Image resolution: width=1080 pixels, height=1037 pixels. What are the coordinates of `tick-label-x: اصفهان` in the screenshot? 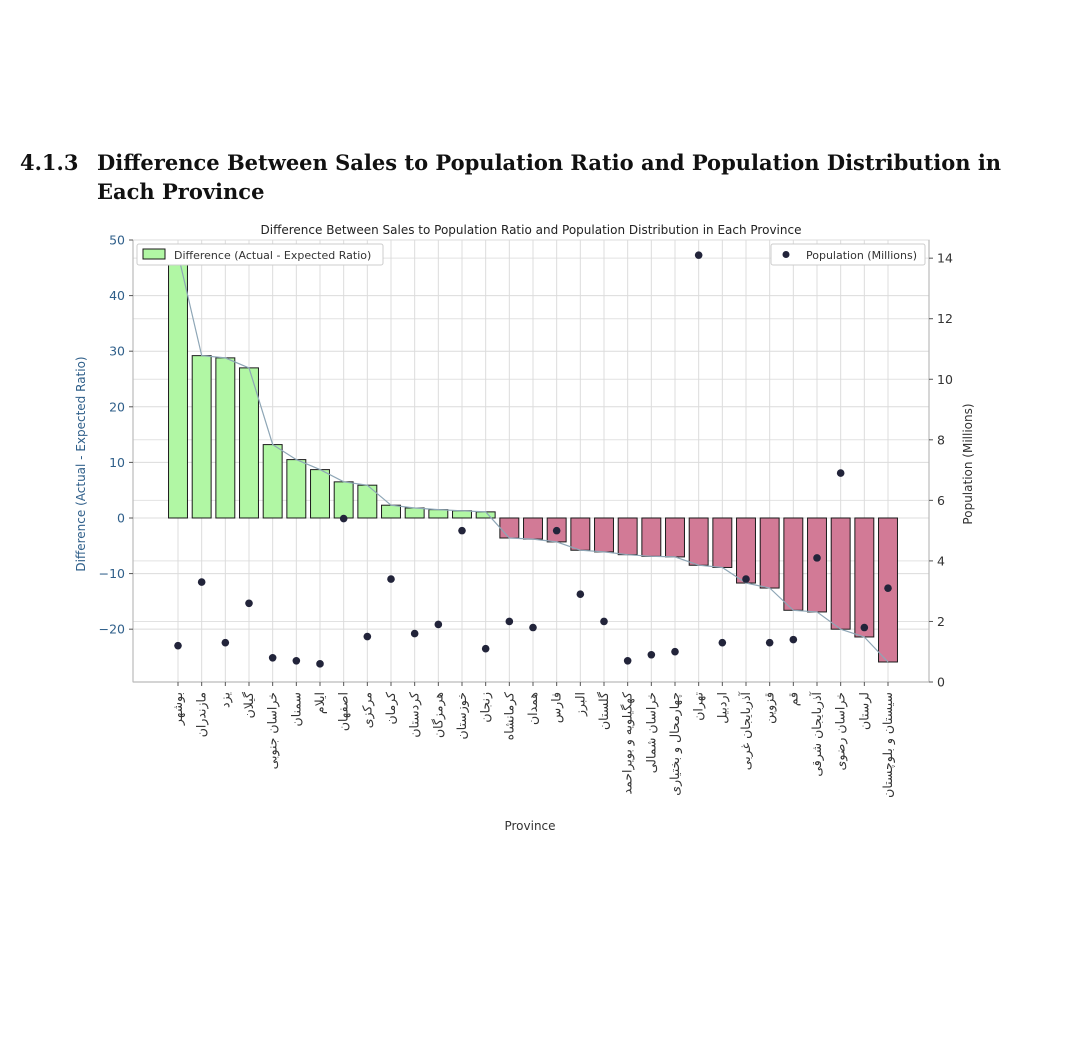 It's located at (344, 711).